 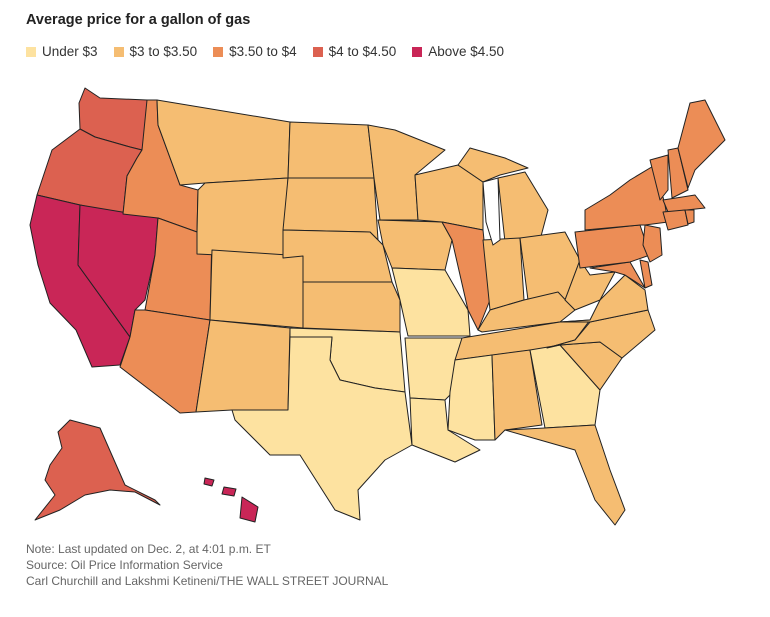 What do you see at coordinates (684, 203) in the screenshot?
I see `state-MA` at bounding box center [684, 203].